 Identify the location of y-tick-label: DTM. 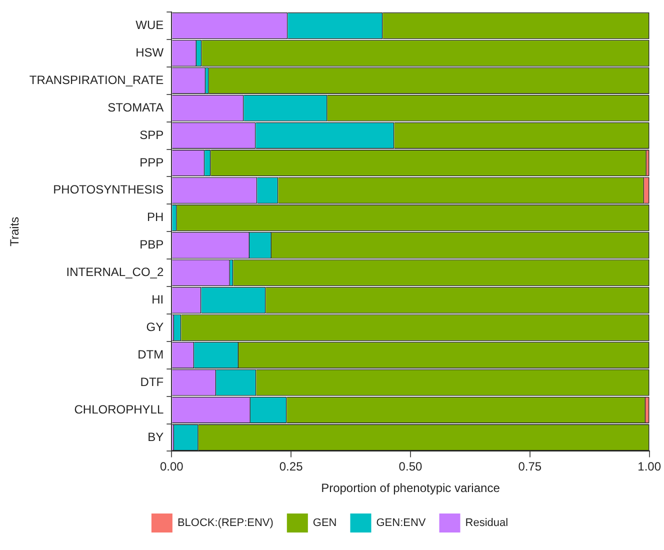
(151, 354).